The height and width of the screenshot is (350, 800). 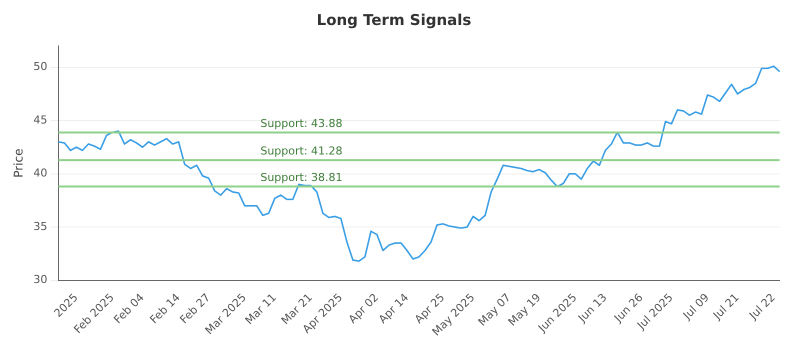 What do you see at coordinates (40, 226) in the screenshot?
I see `y-tick-label: 35` at bounding box center [40, 226].